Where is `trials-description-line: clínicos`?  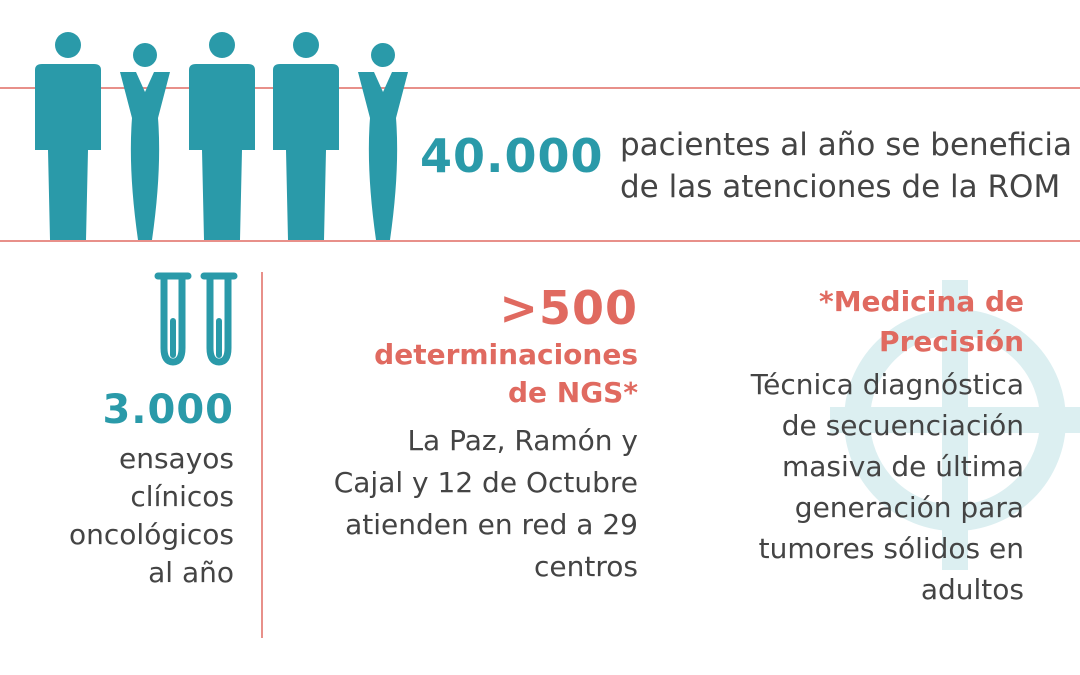
trials-description-line: clínicos is located at coordinates (182, 496).